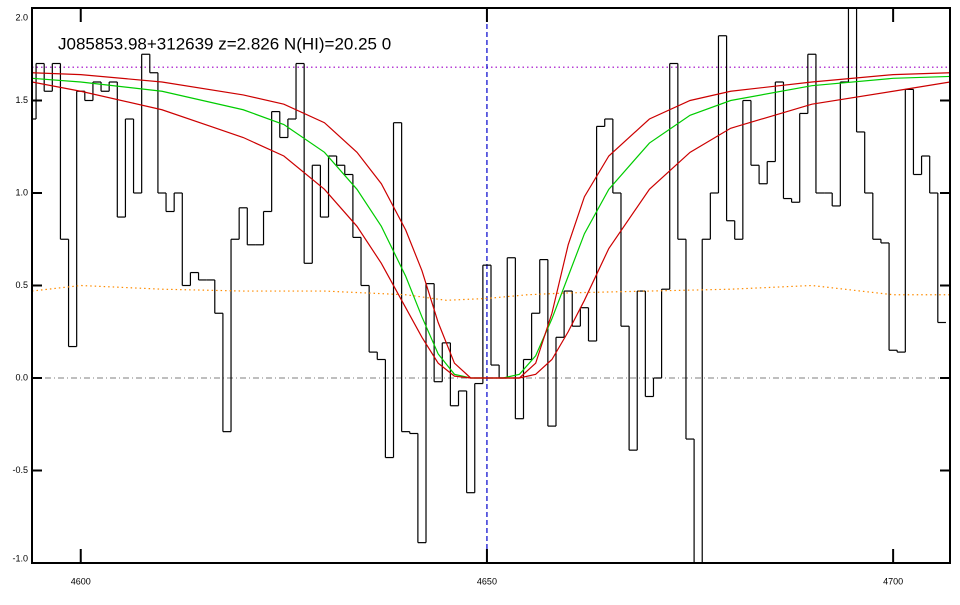 The height and width of the screenshot is (605, 960). I want to click on y-tick-label: -1.0, so click(20, 558).